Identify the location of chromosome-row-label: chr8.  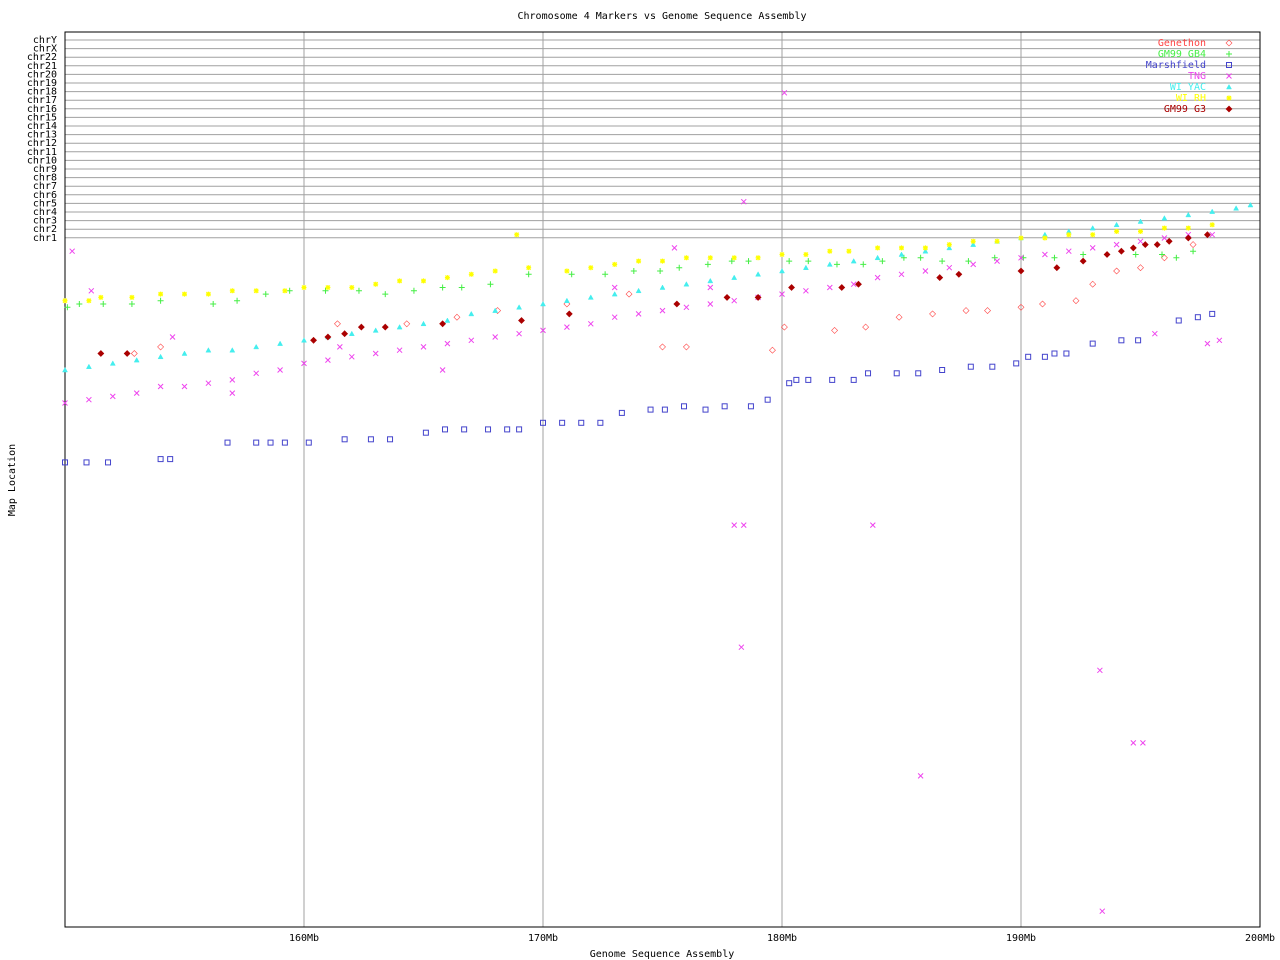
(45, 178).